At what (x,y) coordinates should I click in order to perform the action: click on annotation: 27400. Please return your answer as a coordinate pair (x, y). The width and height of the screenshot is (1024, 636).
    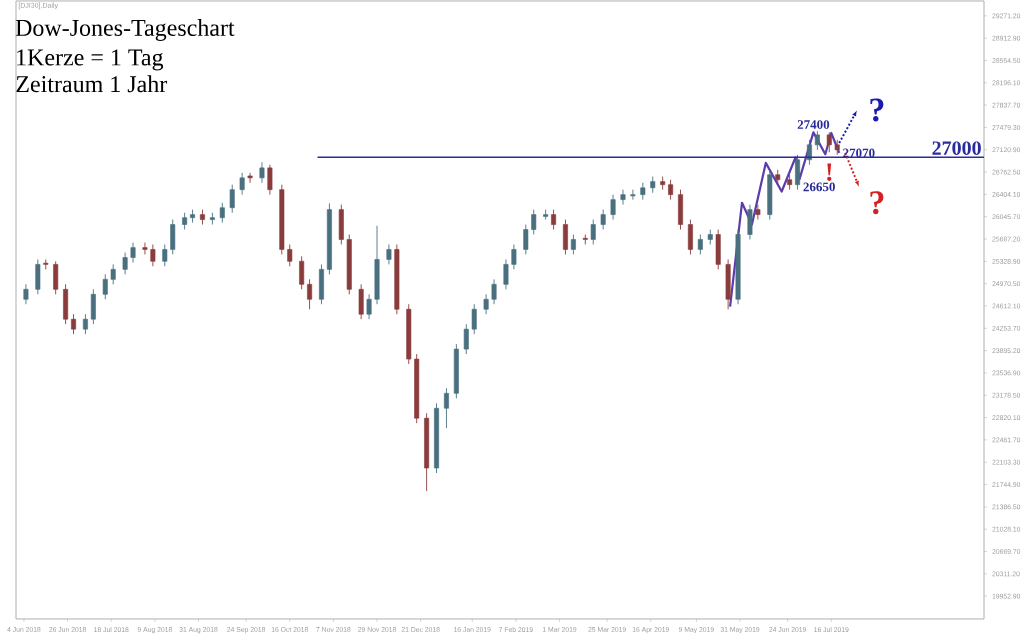
    Looking at the image, I should click on (813, 124).